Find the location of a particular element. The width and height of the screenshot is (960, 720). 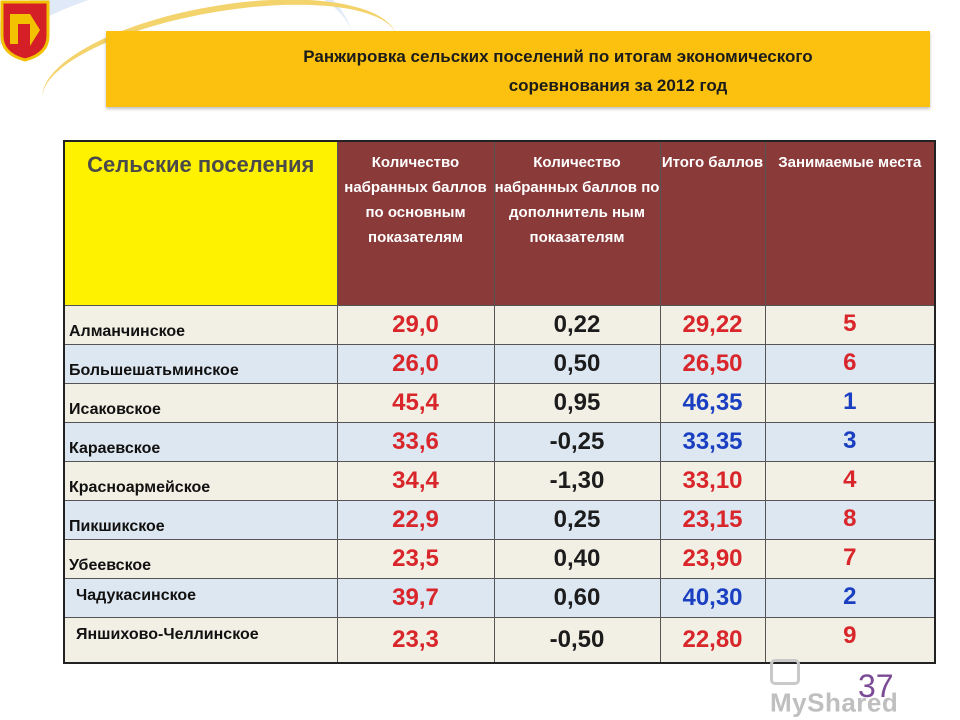

main-points: 45,4 is located at coordinates (415, 402).